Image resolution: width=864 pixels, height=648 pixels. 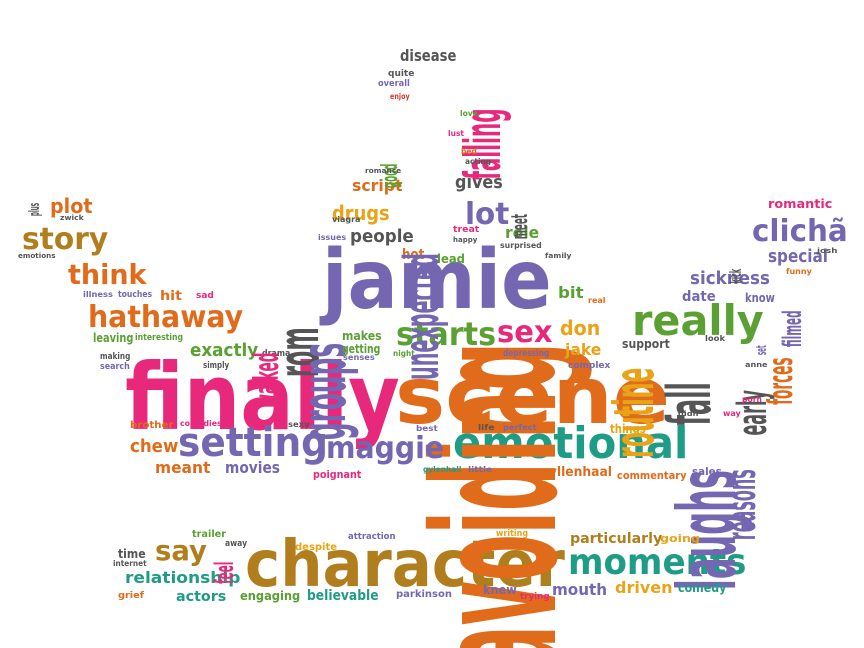 What do you see at coordinates (800, 231) in the screenshot?
I see `word-clicha: clichã` at bounding box center [800, 231].